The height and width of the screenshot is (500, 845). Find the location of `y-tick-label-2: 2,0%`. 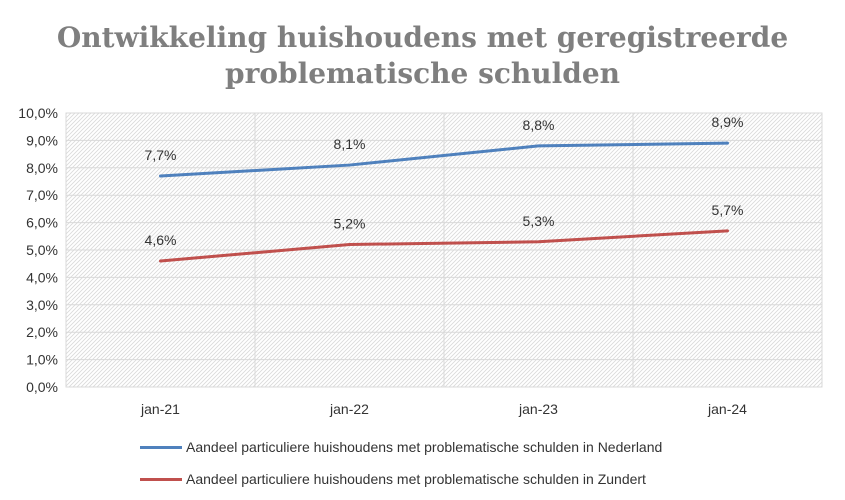

y-tick-label-2: 2,0% is located at coordinates (42, 332).